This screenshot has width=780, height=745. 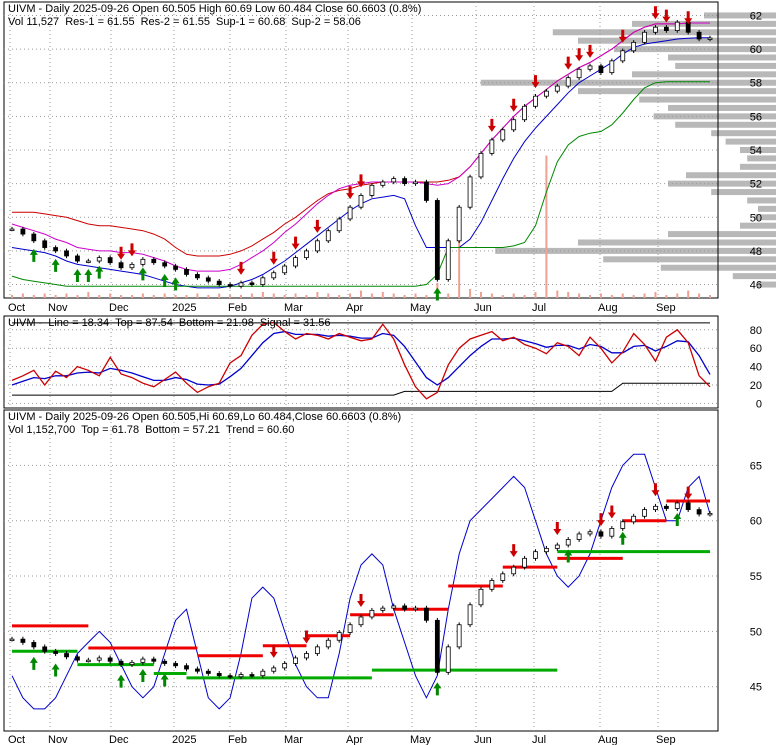 I want to click on oscillator-header-1: Line = 18.34, so click(x=78, y=323).